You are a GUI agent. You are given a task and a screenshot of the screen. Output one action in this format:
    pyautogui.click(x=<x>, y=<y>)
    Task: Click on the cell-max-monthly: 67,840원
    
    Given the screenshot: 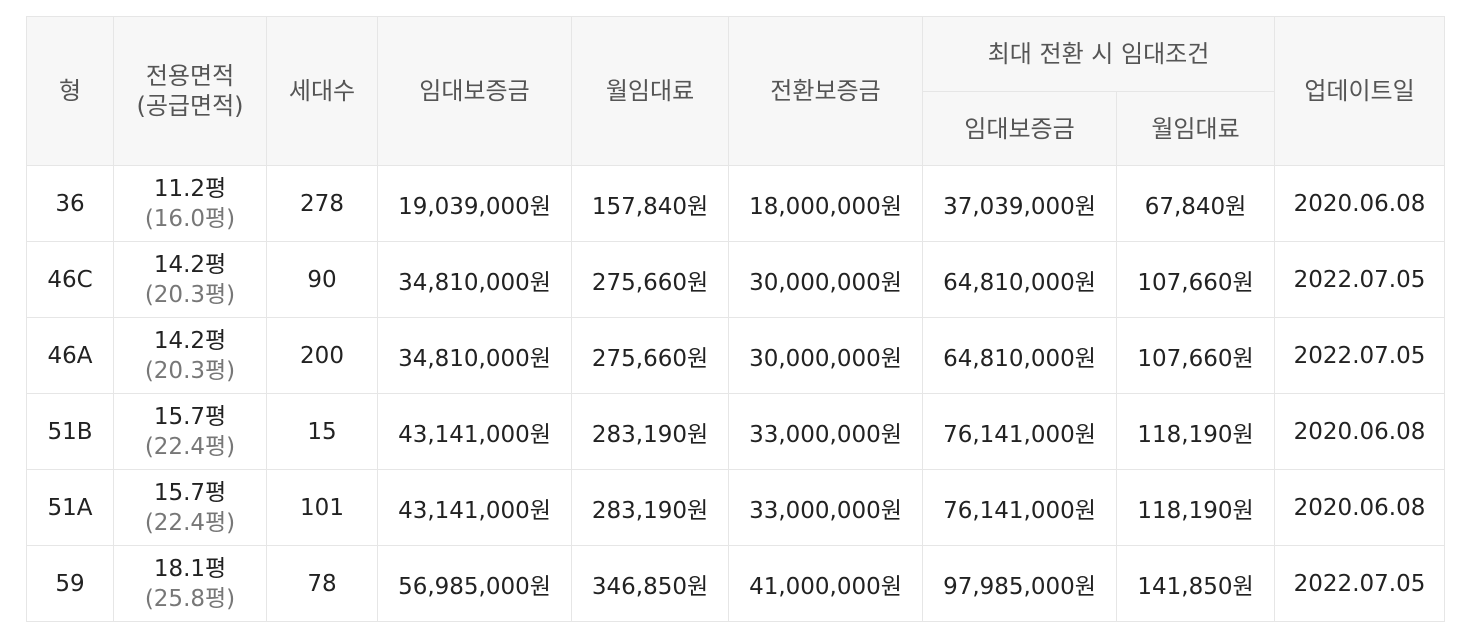 What is the action you would take?
    pyautogui.click(x=1195, y=203)
    